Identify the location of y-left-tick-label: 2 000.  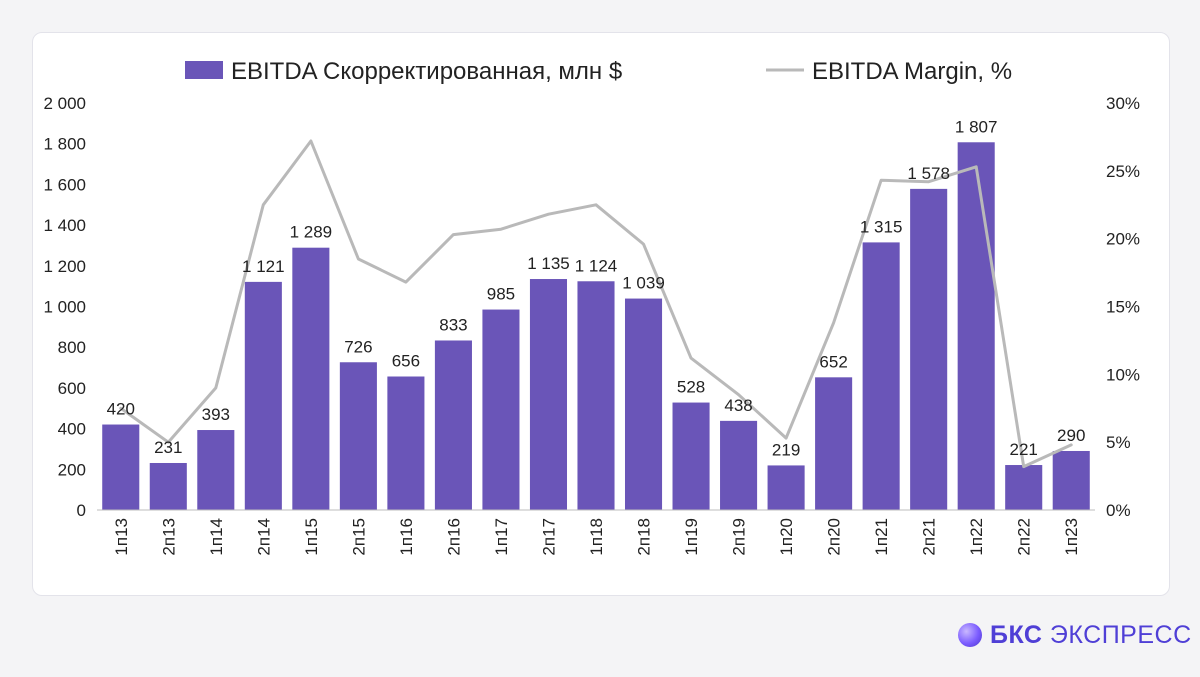
(64, 103).